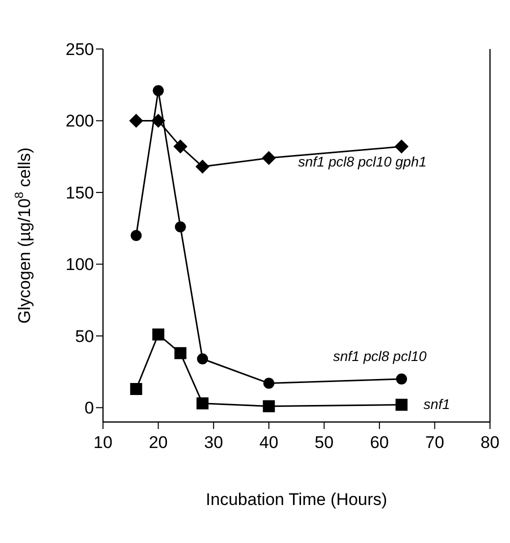 The image size is (510, 543). I want to click on x-tick-label: 50, so click(324, 442).